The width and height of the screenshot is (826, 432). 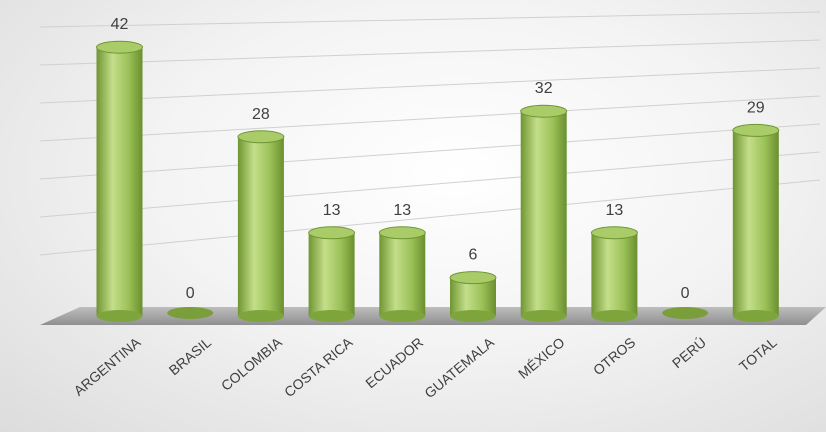 What do you see at coordinates (689, 352) in the screenshot?
I see `category-label: PERÚ` at bounding box center [689, 352].